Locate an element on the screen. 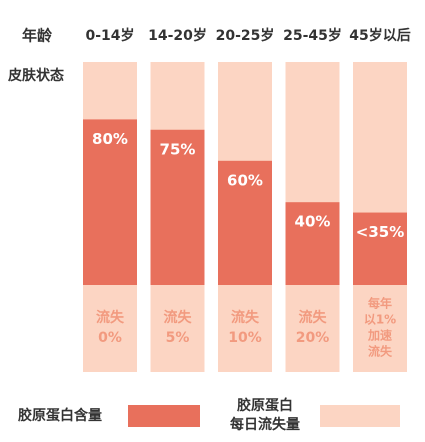 This screenshot has height=442, width=425. value-label: <35% is located at coordinates (380, 232).